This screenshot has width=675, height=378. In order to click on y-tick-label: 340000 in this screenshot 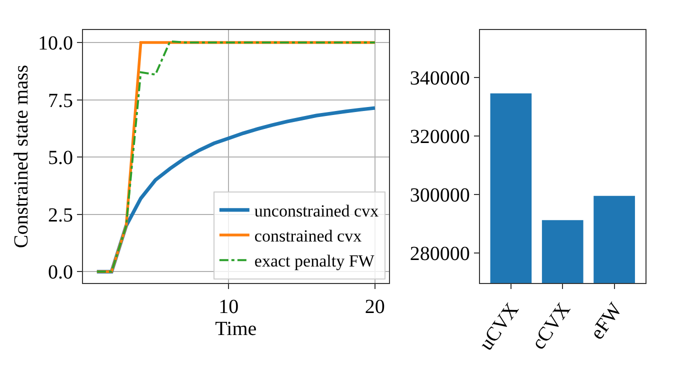, I will do `click(440, 78)`.